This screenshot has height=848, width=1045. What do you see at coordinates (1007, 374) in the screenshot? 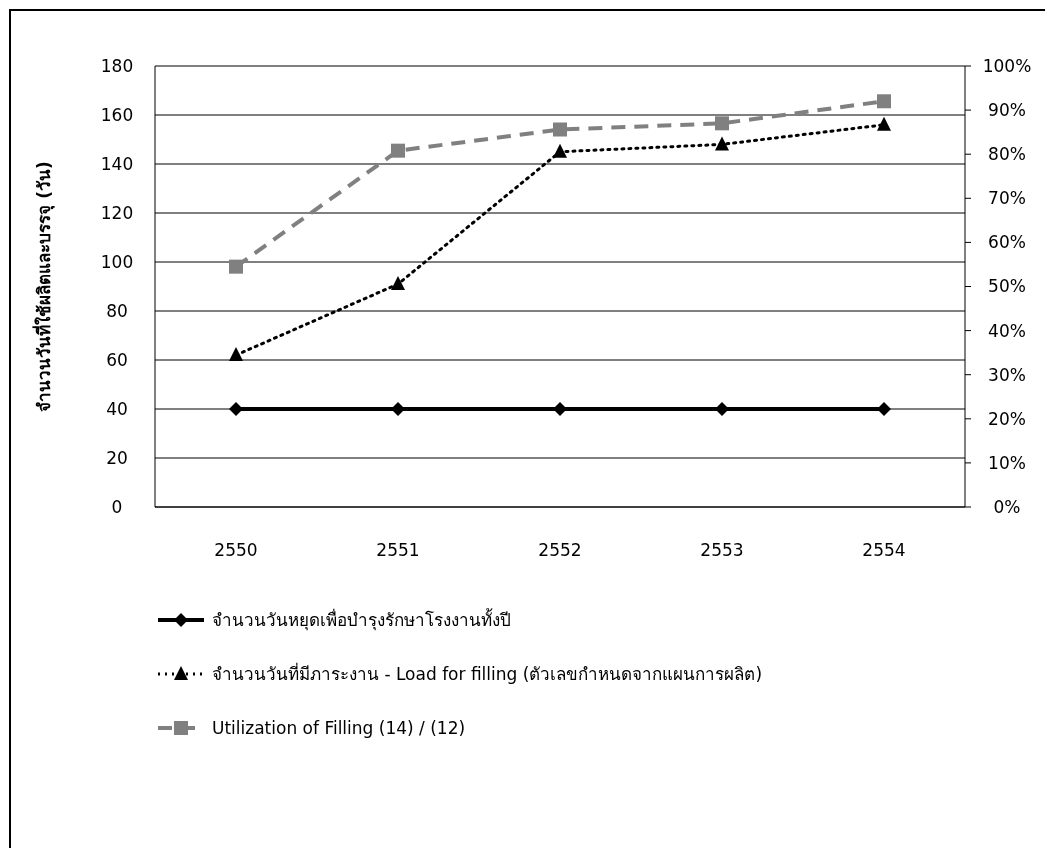
I see `y2-tick-label: 30%` at bounding box center [1007, 374].